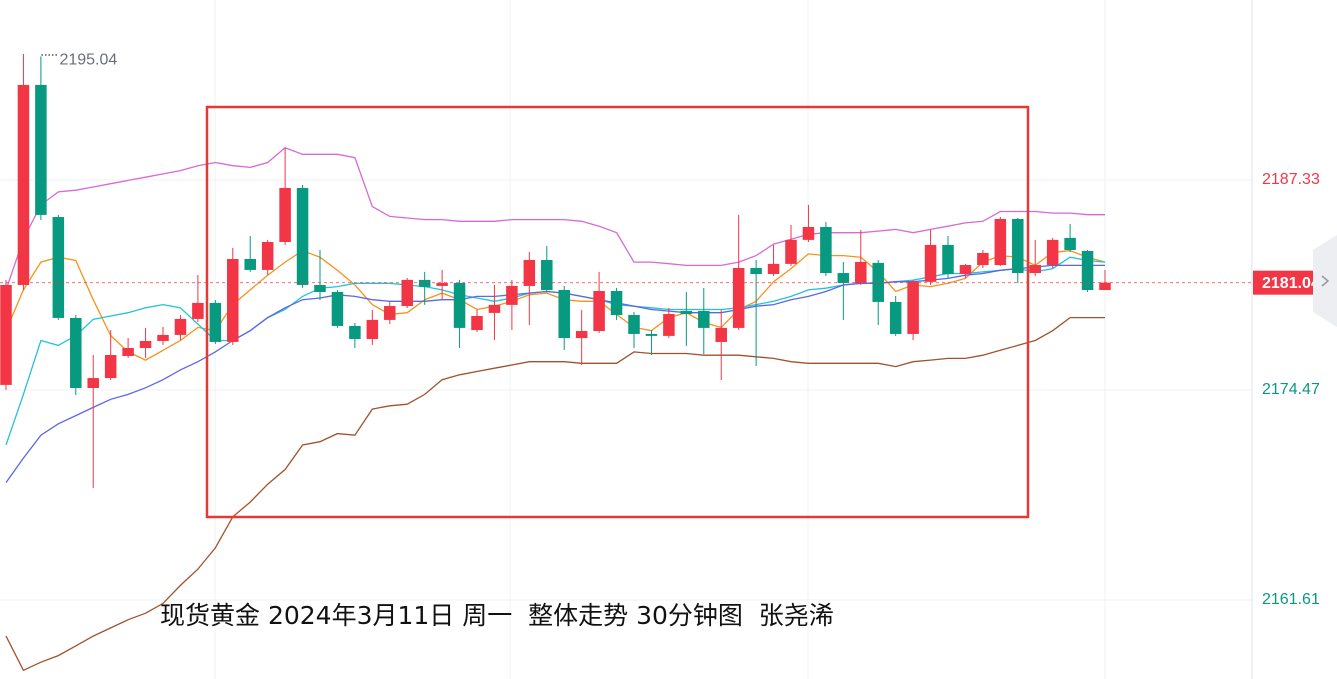 This screenshot has width=1337, height=679. I want to click on scroll-tab, so click(1325, 281).